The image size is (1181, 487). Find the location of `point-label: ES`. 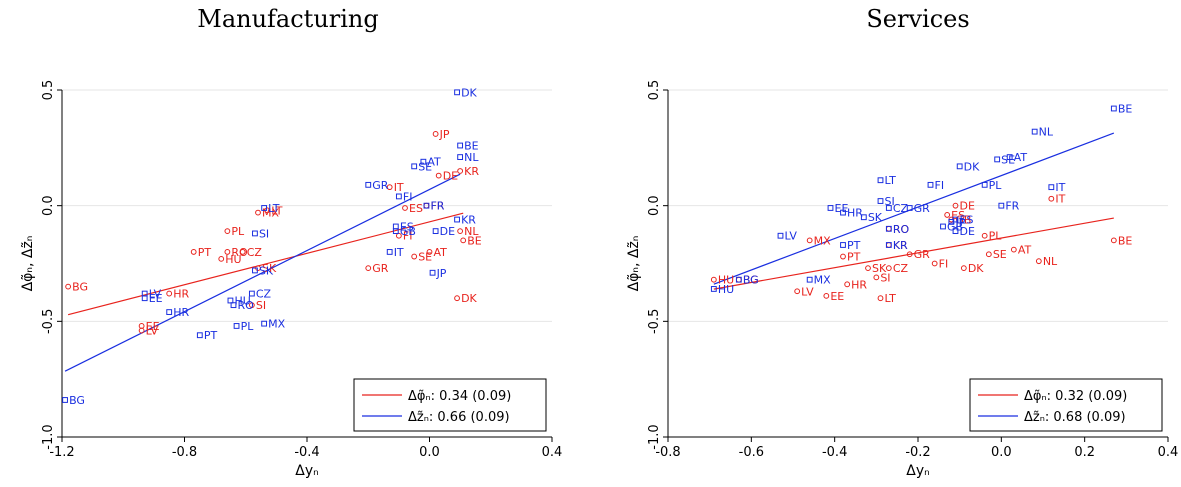

point-label: ES is located at coordinates (416, 208).